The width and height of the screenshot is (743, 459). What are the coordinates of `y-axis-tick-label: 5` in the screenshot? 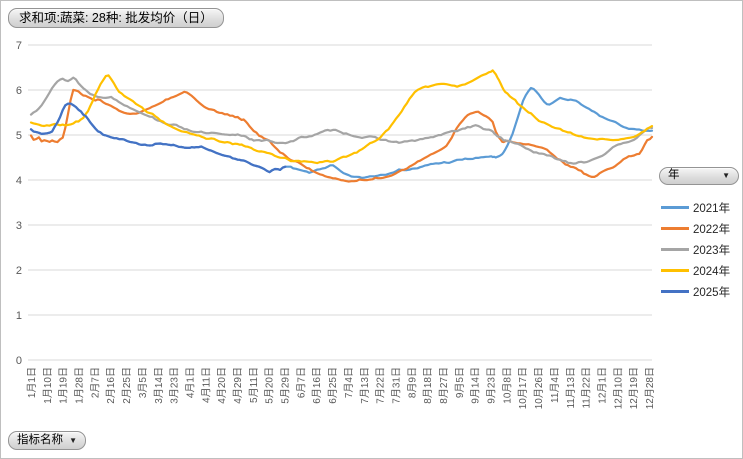 It's located at (19, 136).